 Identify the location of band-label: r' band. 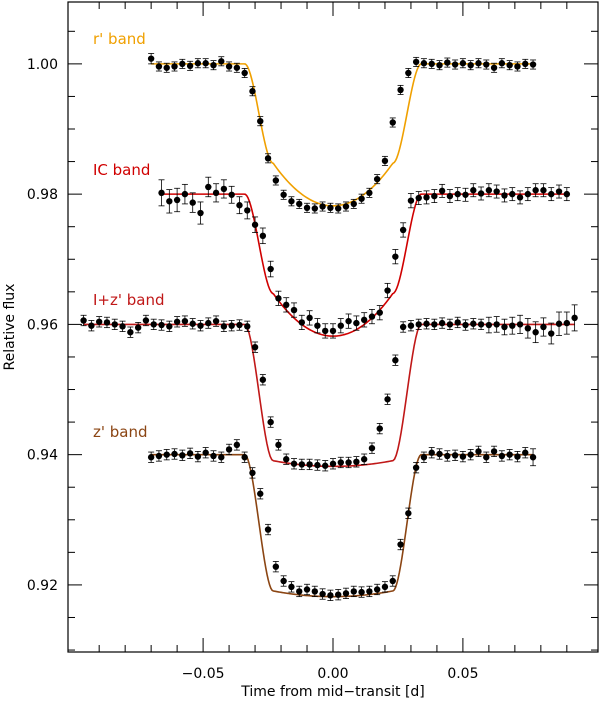
(119, 39).